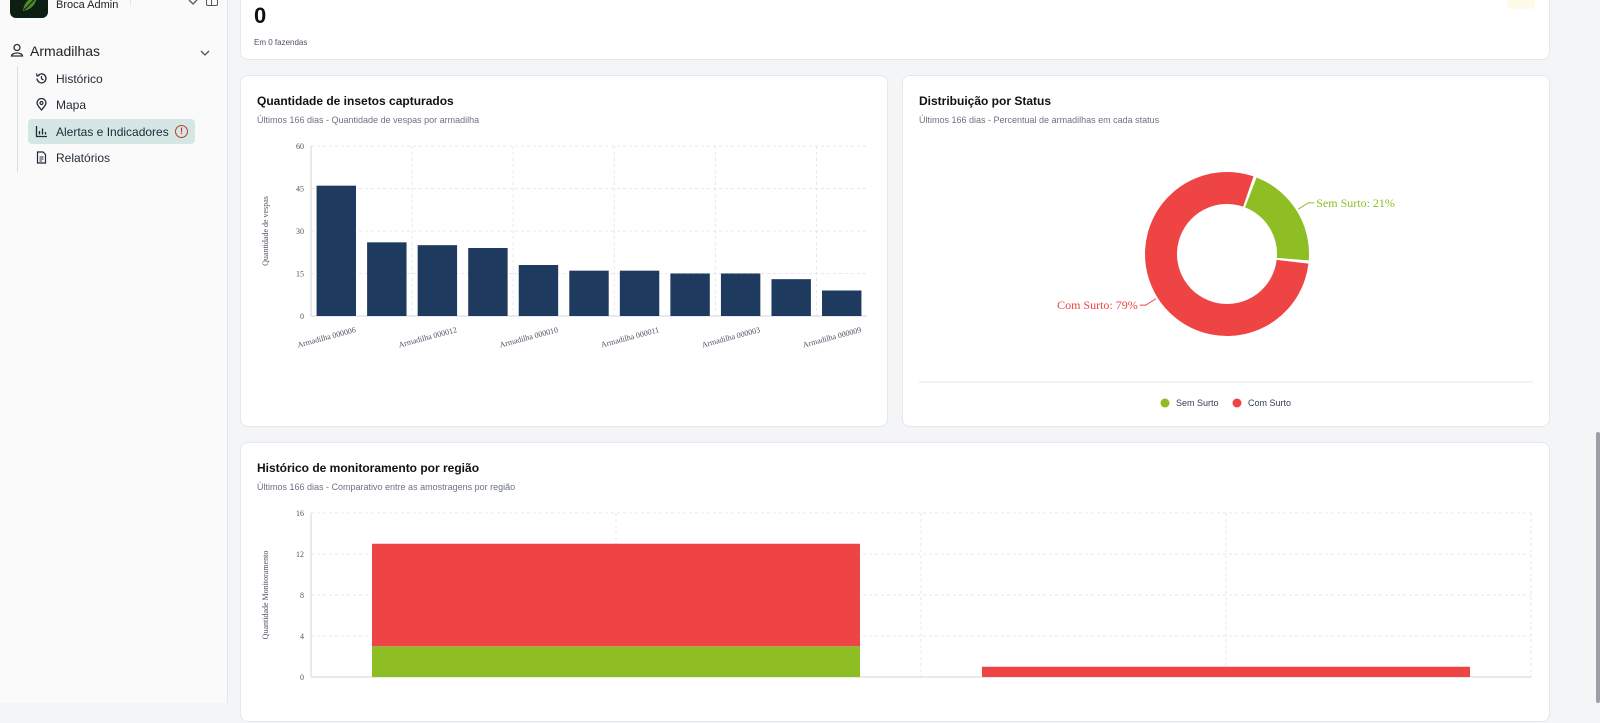  Describe the element at coordinates (41, 106) in the screenshot. I see `map-pin-icon` at that location.